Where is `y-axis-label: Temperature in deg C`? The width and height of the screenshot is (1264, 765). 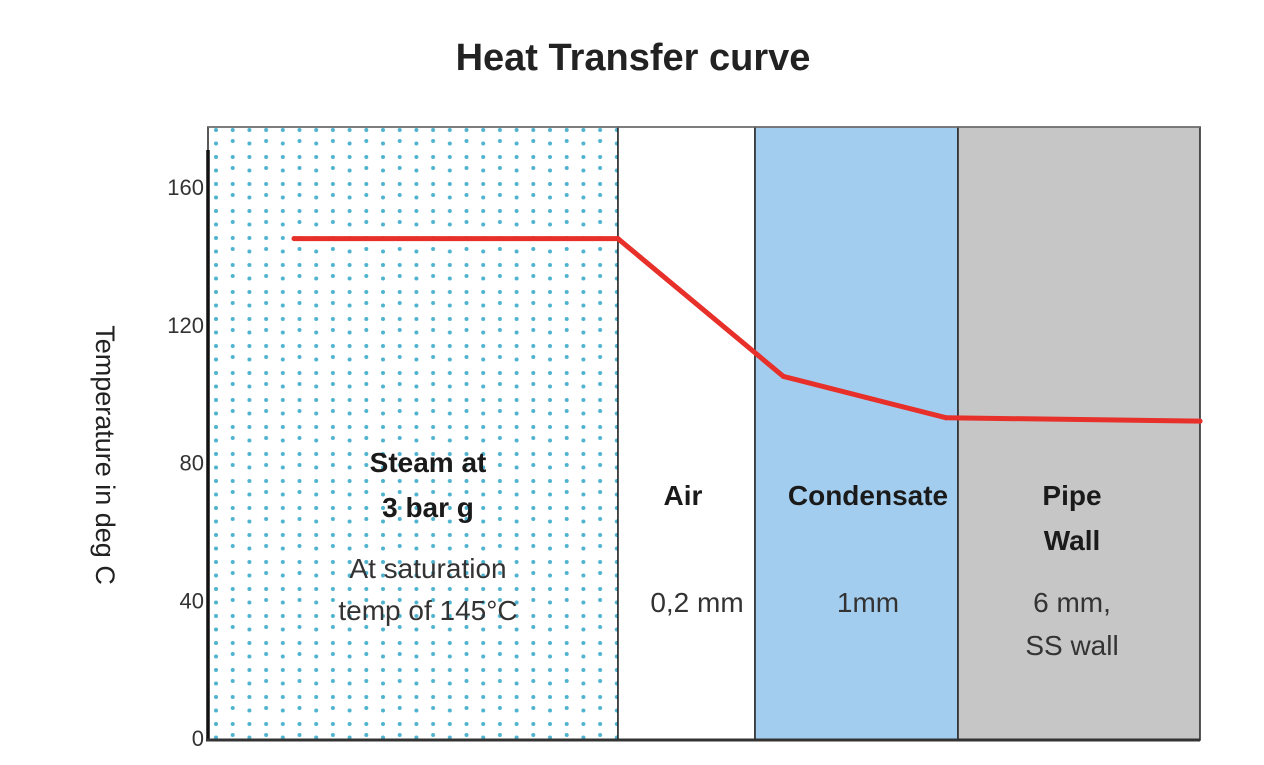 y-axis-label: Temperature in deg C is located at coordinates (105, 455).